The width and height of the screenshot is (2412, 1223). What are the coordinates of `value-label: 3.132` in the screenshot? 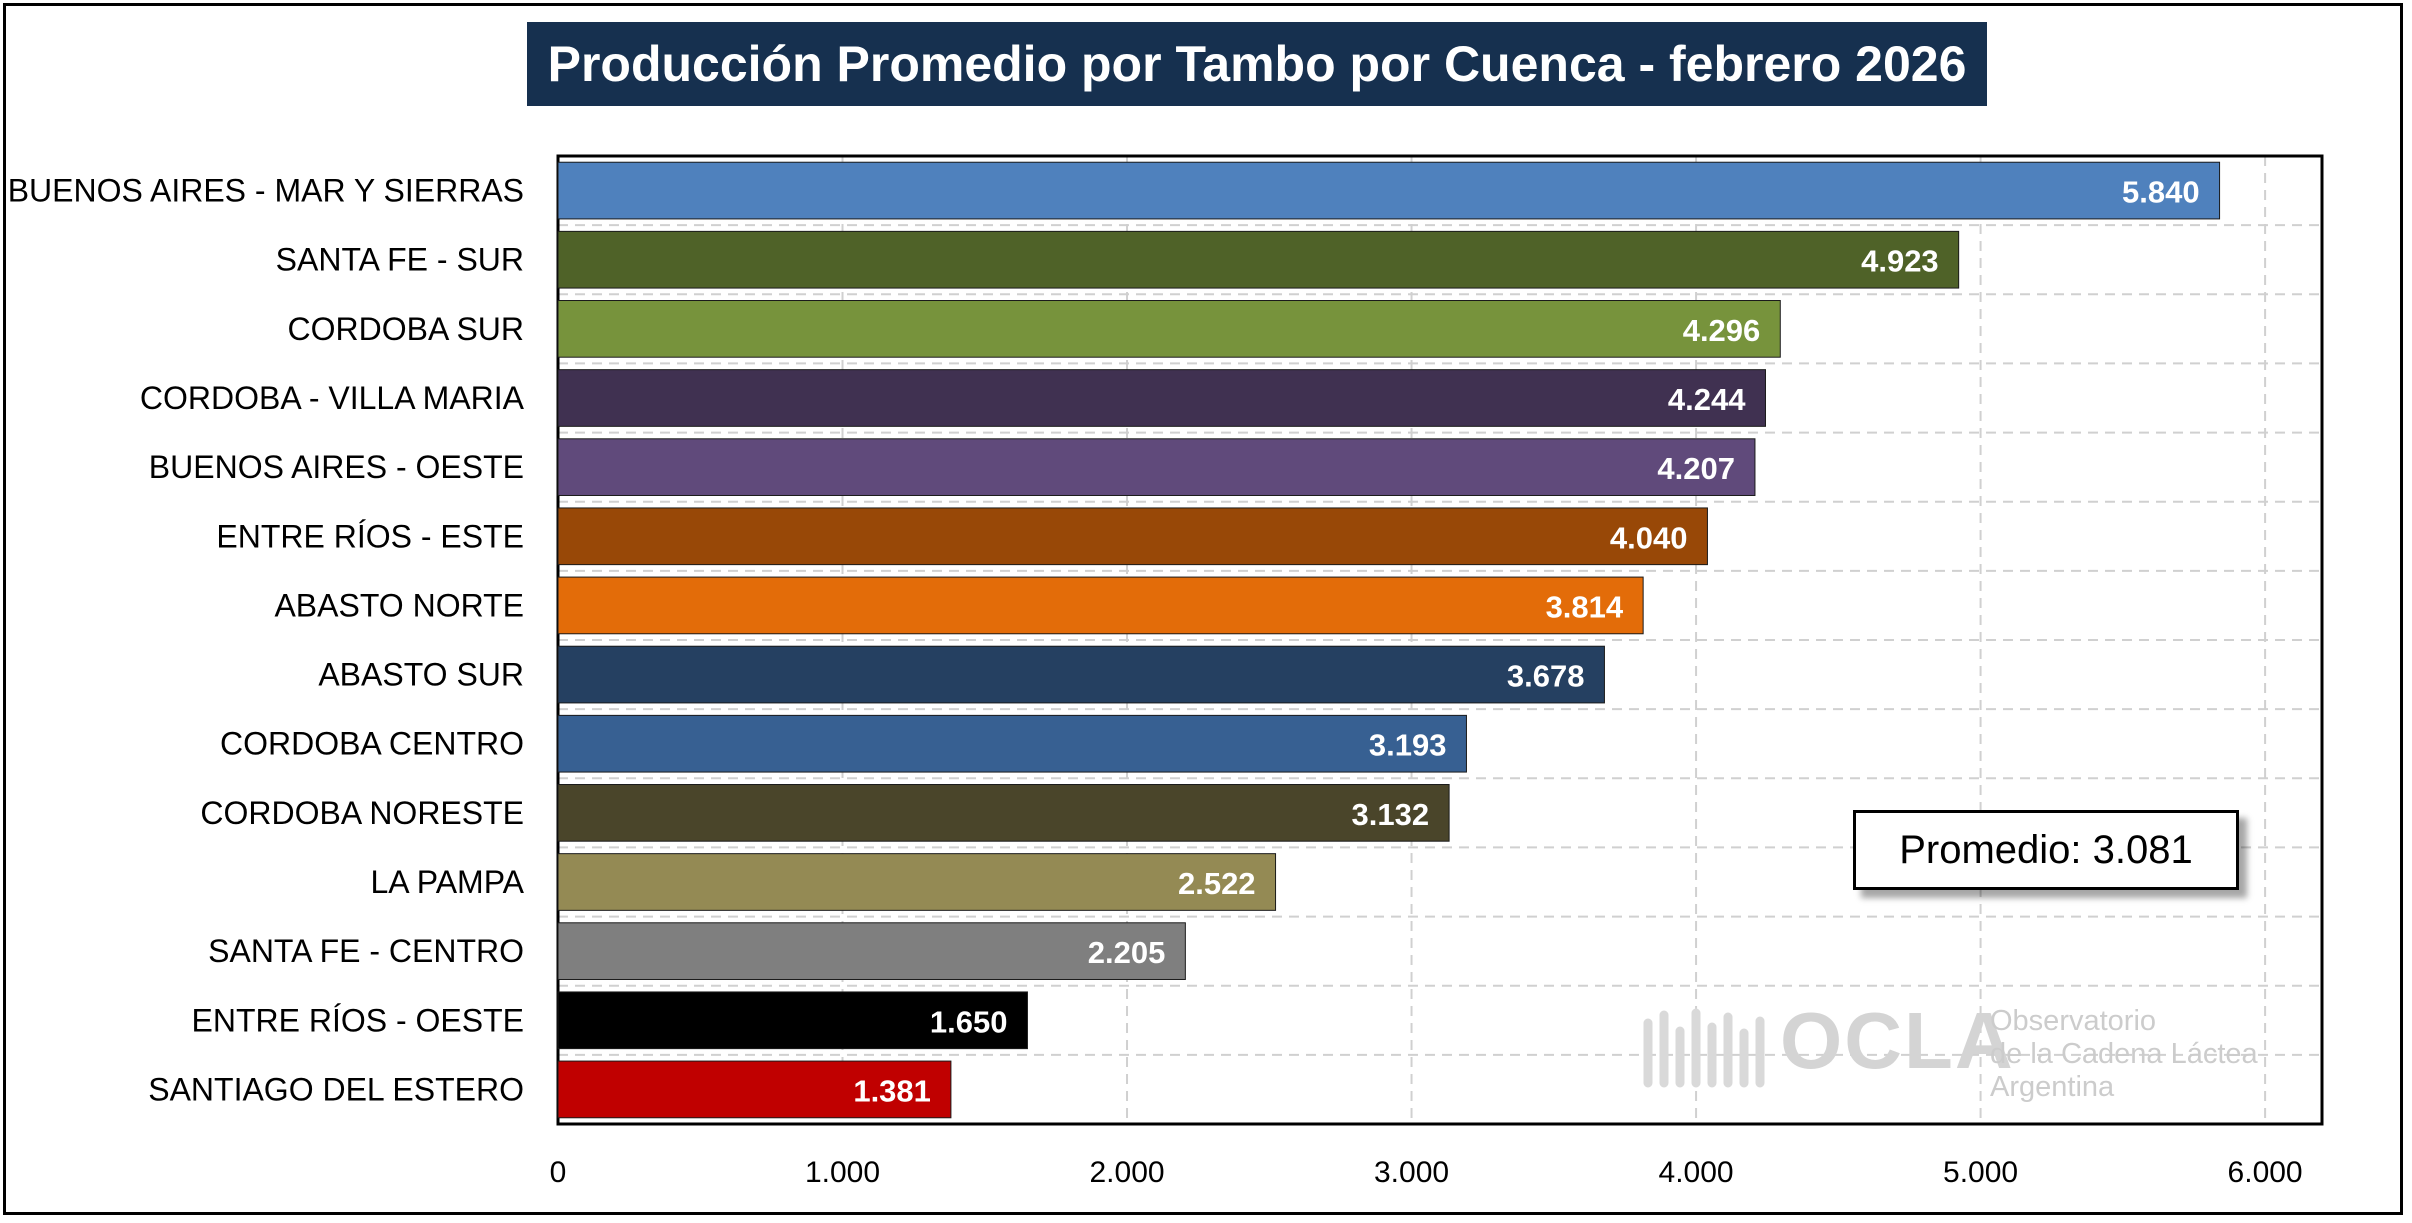 It's located at (1391, 814).